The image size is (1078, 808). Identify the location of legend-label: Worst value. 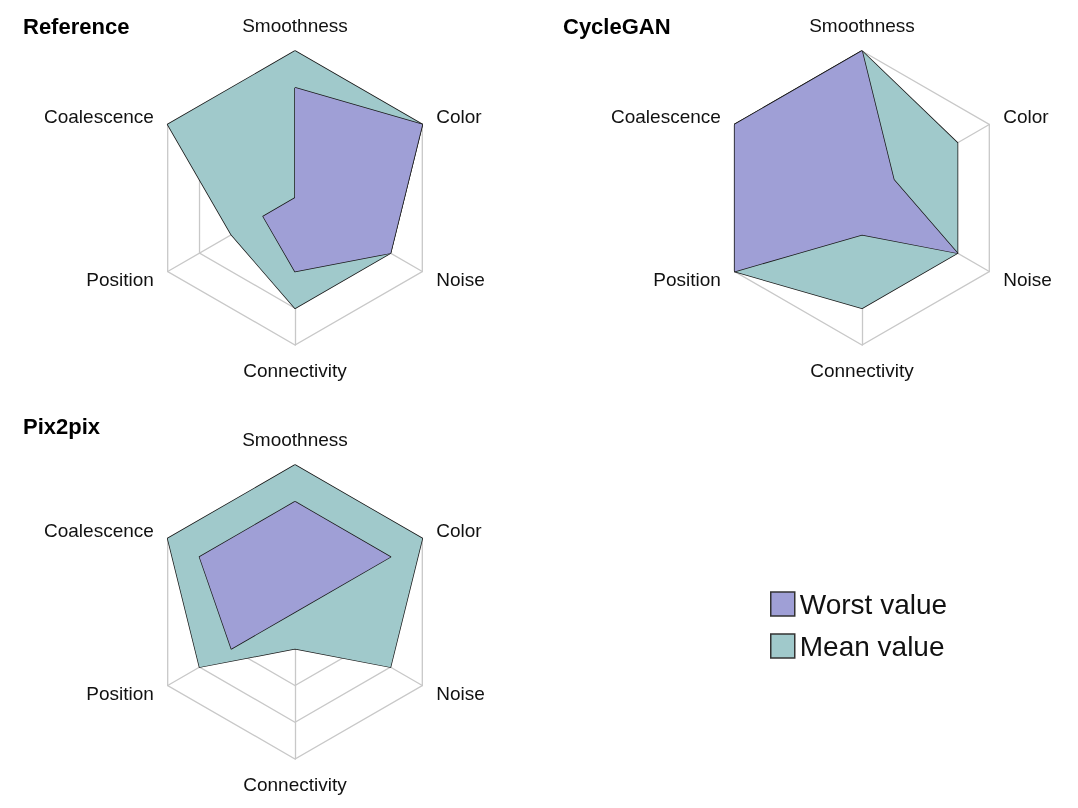
(873, 604).